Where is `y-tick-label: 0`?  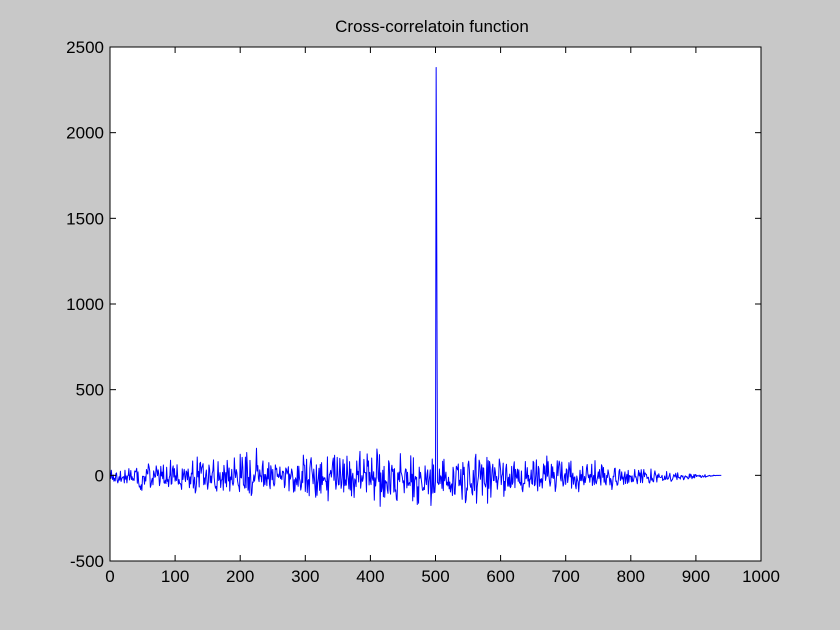 y-tick-label: 0 is located at coordinates (99, 475).